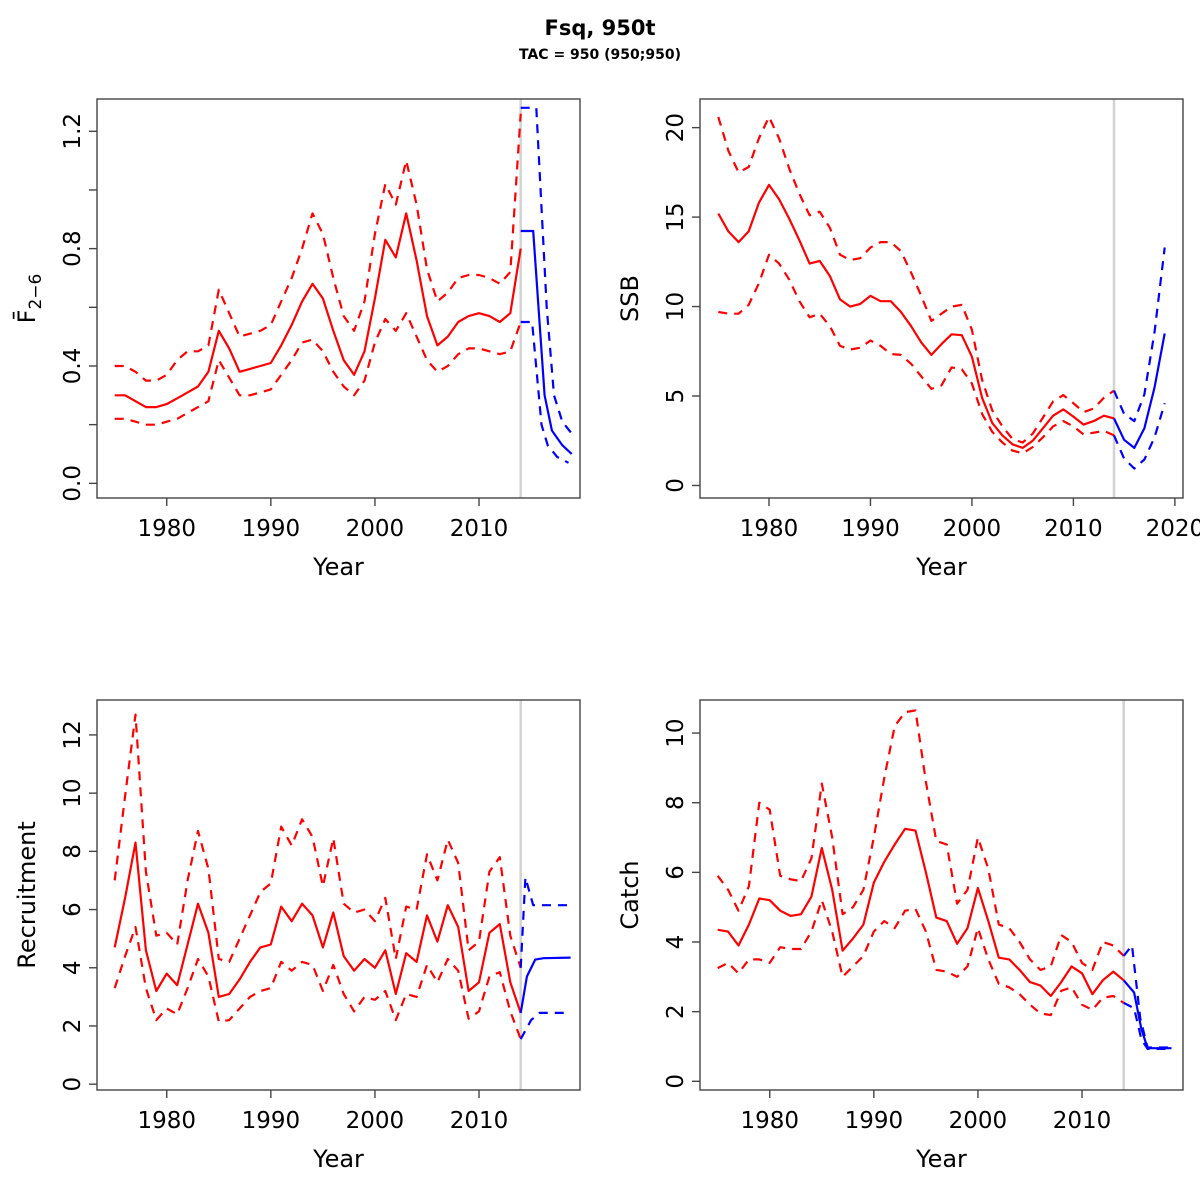 The image size is (1200, 1200). I want to click on series-catch-ci-upper-historical, so click(920, 840).